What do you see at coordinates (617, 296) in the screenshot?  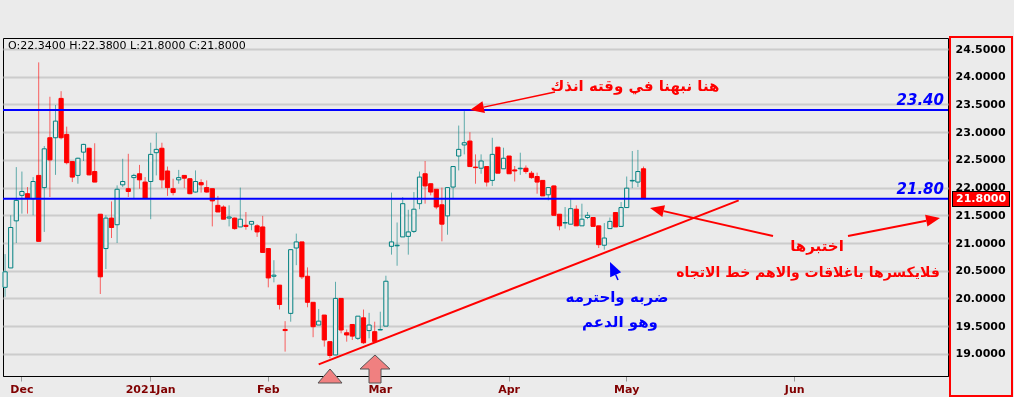 I see `annotation: ضربه واحترمه` at bounding box center [617, 296].